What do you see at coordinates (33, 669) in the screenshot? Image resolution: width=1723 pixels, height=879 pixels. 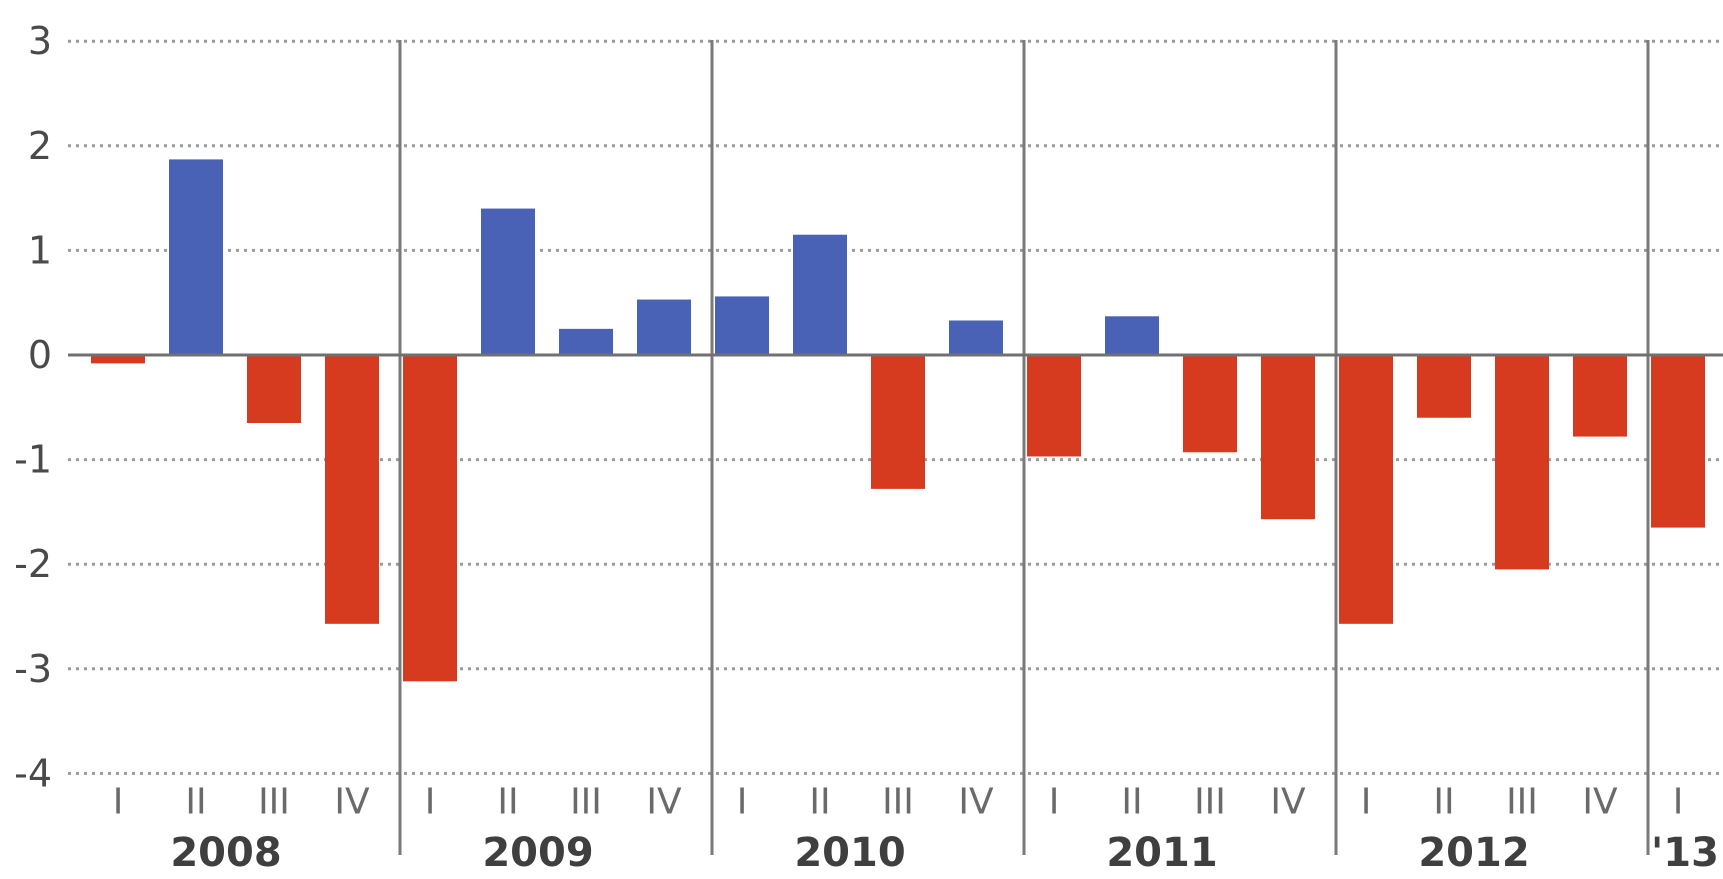 I see `y-tick-label: -3` at bounding box center [33, 669].